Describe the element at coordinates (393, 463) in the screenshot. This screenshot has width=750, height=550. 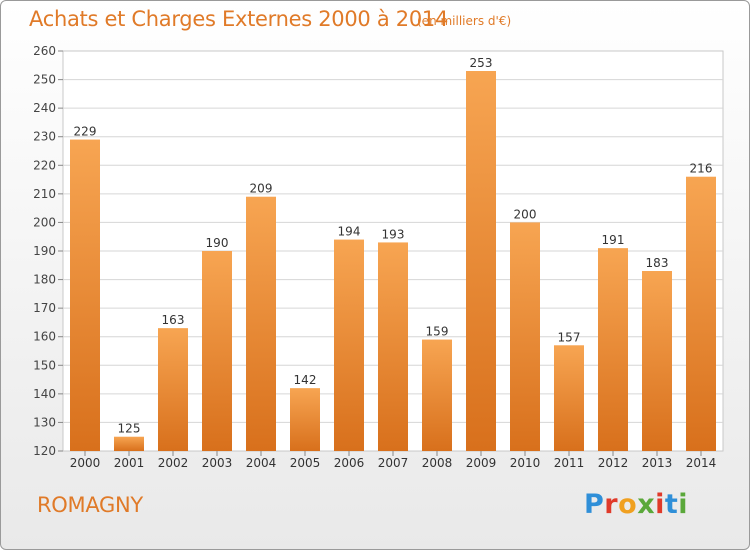
I see `x-tick-label: 2007` at that location.